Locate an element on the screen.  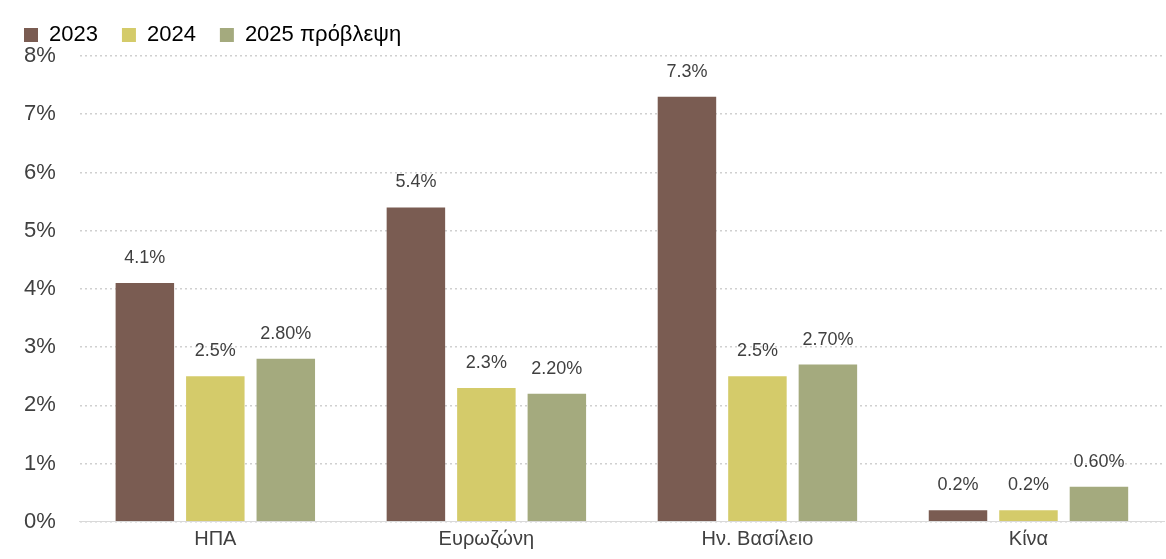
y-tick-label: 1% is located at coordinates (40, 462).